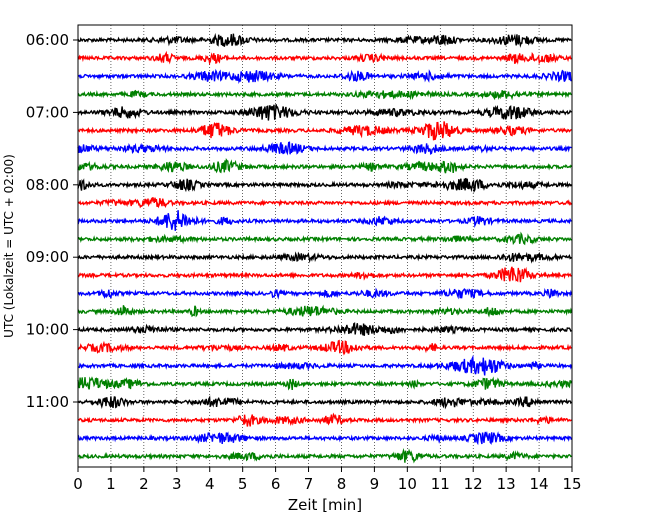  What do you see at coordinates (539, 484) in the screenshot?
I see `x-tick-label: 14` at bounding box center [539, 484].